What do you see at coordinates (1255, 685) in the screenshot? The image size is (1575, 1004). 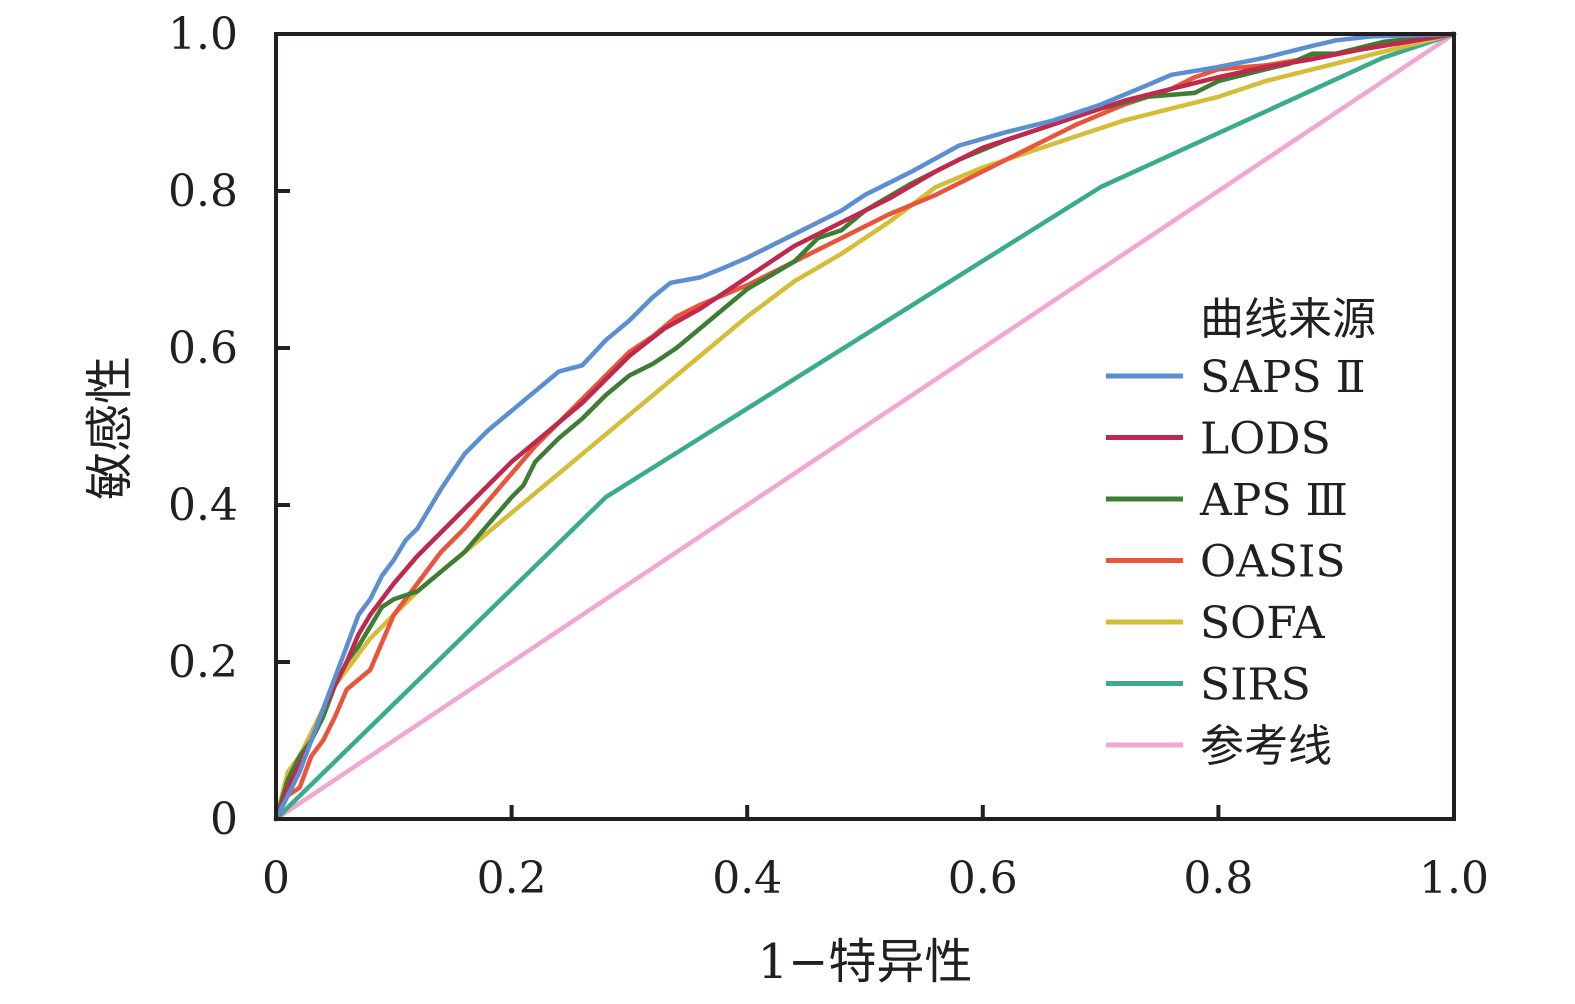 I see `legend-label: SIRS` at bounding box center [1255, 685].